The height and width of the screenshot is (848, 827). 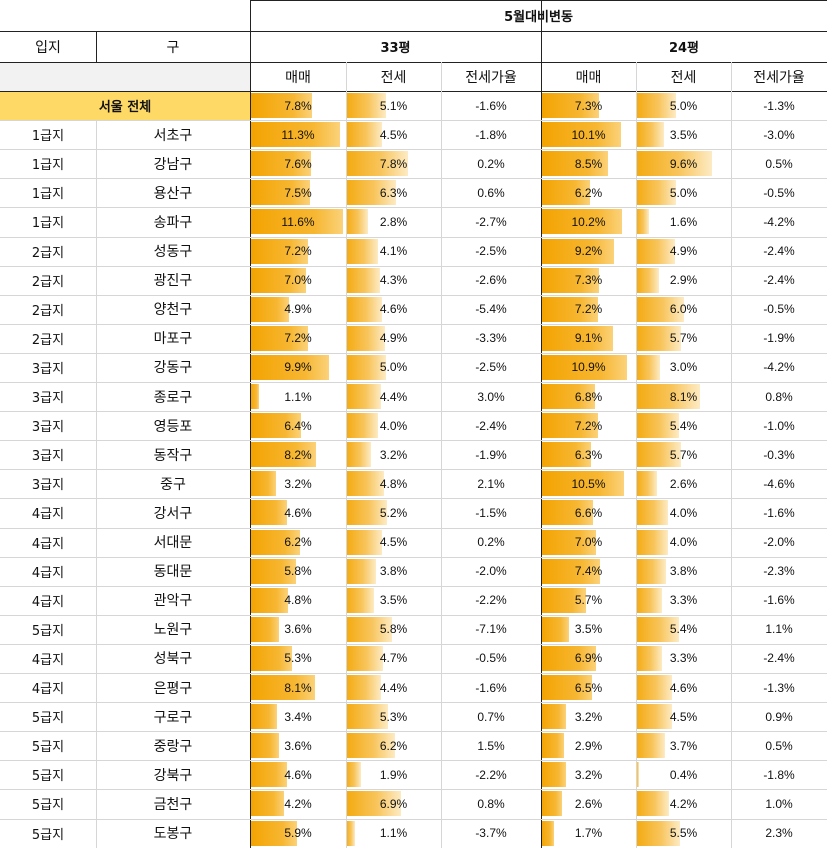 I want to click on row-district: 송파구, so click(x=173, y=222).